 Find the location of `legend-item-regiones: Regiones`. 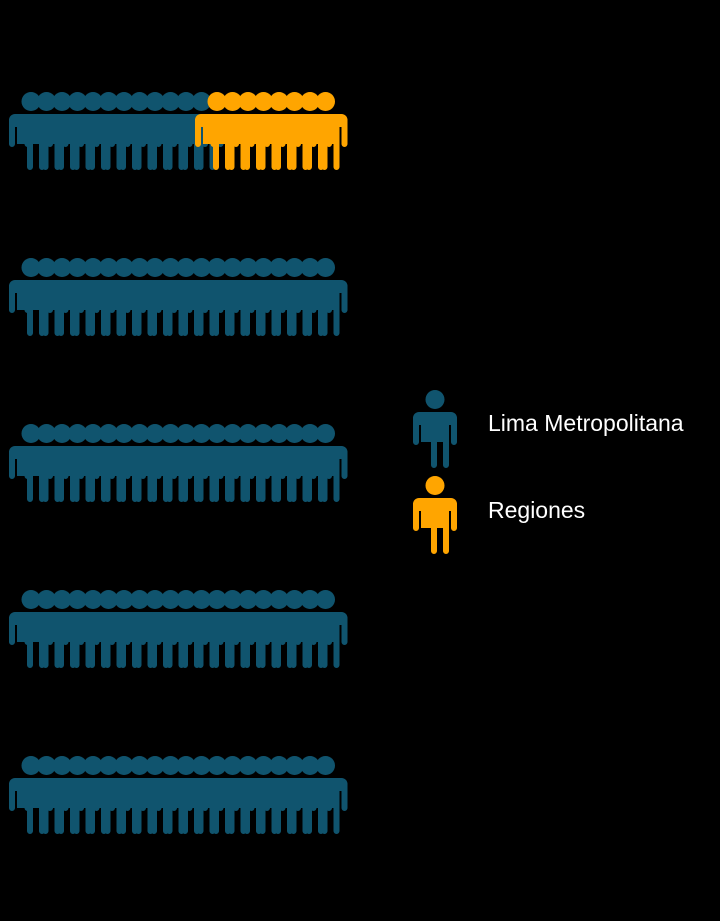

legend-item-regiones: Regiones is located at coordinates (499, 515).